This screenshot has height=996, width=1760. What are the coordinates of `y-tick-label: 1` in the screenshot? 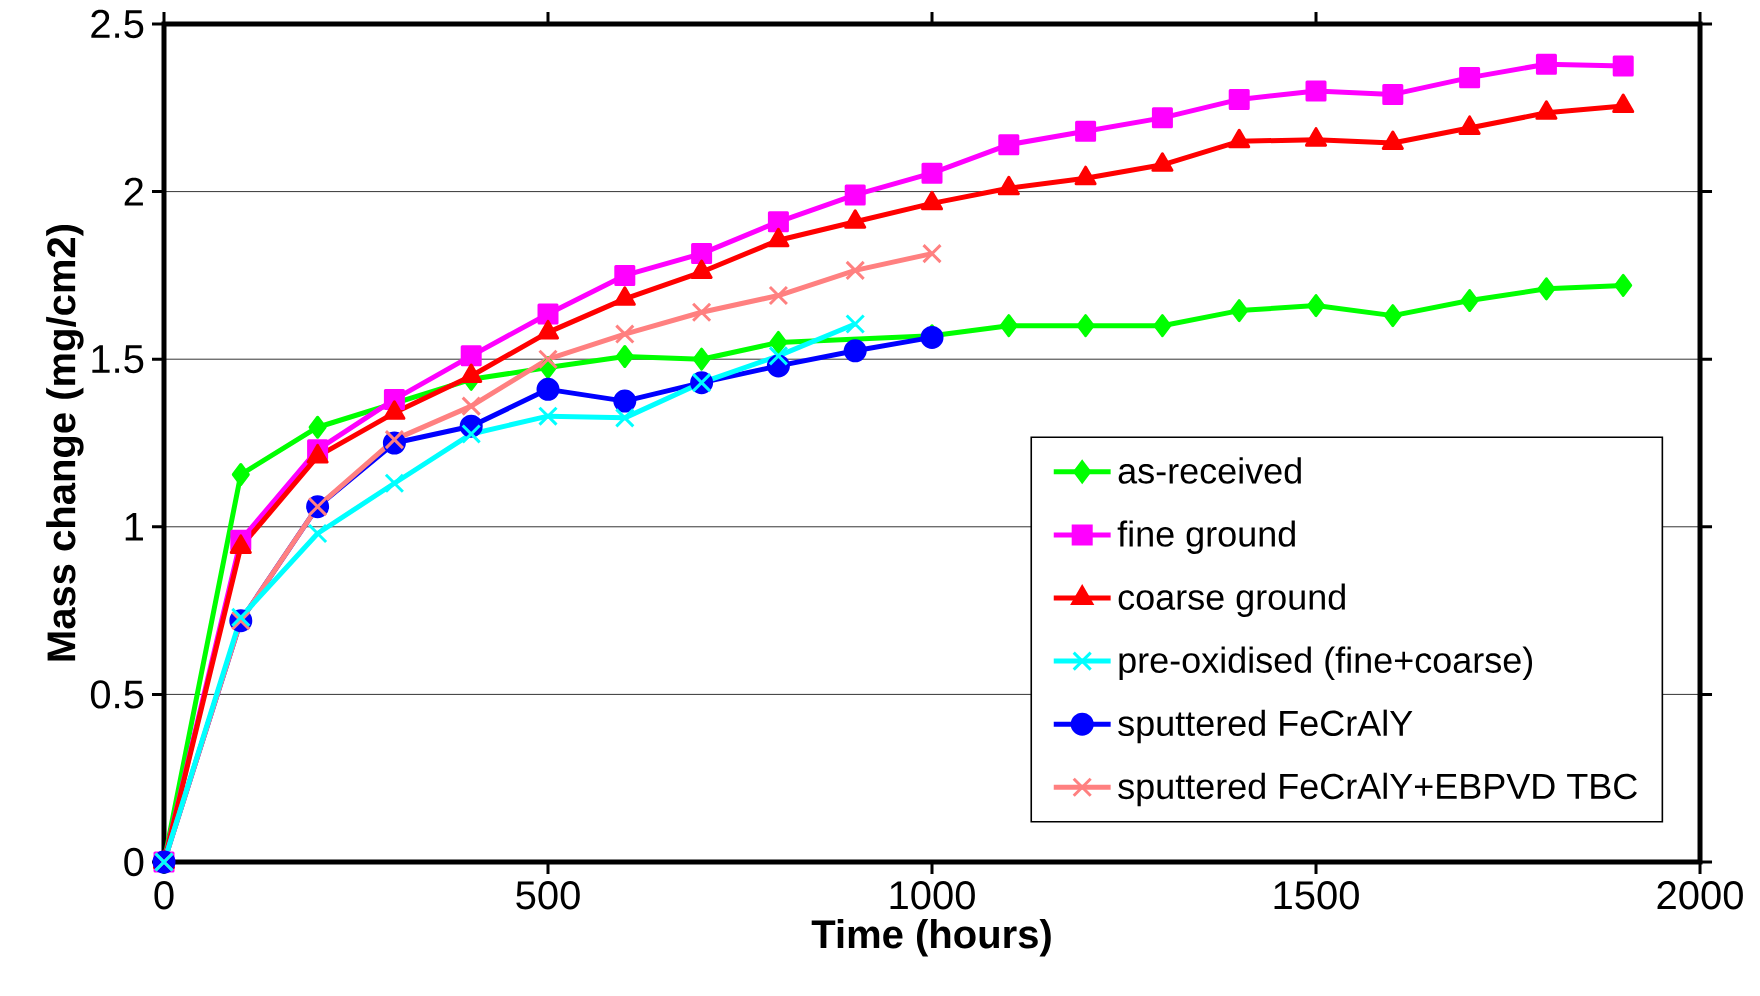 It's located at (134, 527).